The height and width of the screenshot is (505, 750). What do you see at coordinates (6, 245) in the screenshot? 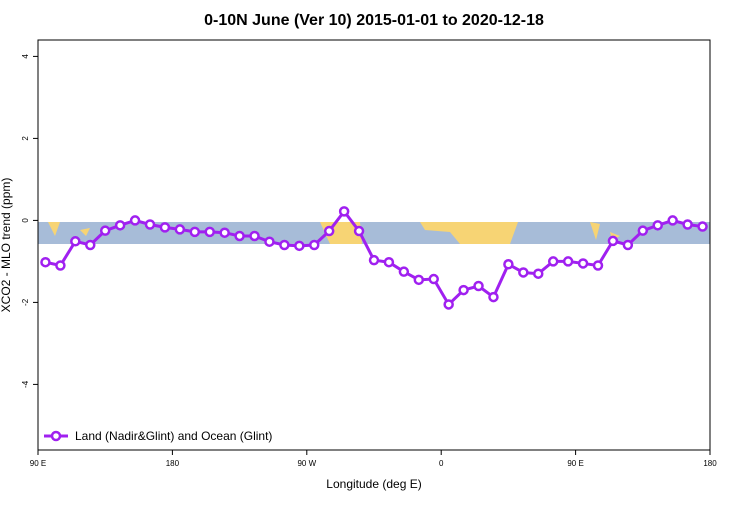
I see `y-axis-label: XCO2 - MLO trend (ppm)` at bounding box center [6, 245].